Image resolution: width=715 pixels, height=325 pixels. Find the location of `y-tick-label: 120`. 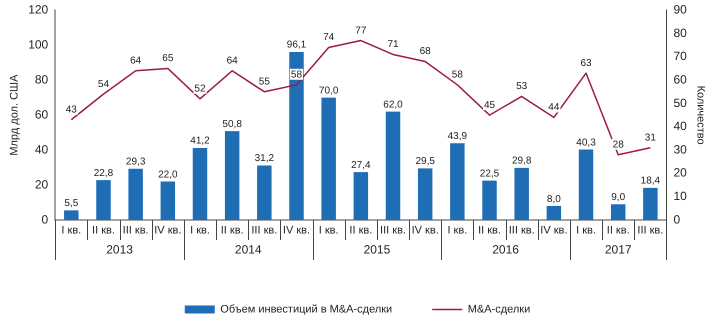

y-tick-label: 120 is located at coordinates (38, 9).